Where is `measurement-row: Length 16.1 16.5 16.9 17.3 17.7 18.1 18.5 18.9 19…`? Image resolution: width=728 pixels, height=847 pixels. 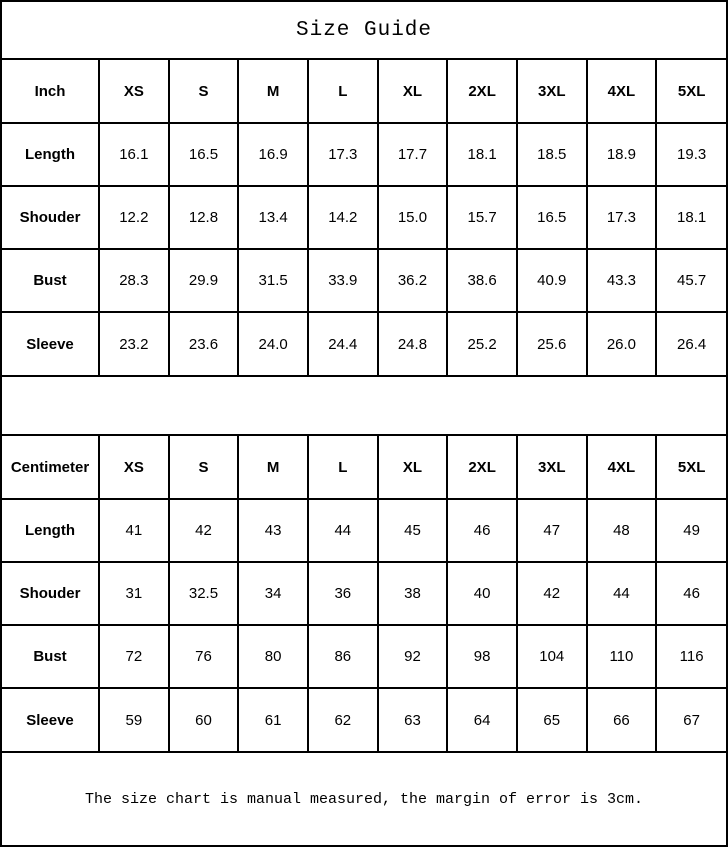
measurement-row: Length 16.1 16.5 16.9 17.3 17.7 18.1 18.5 18.9 19… is located at coordinates (364, 154).